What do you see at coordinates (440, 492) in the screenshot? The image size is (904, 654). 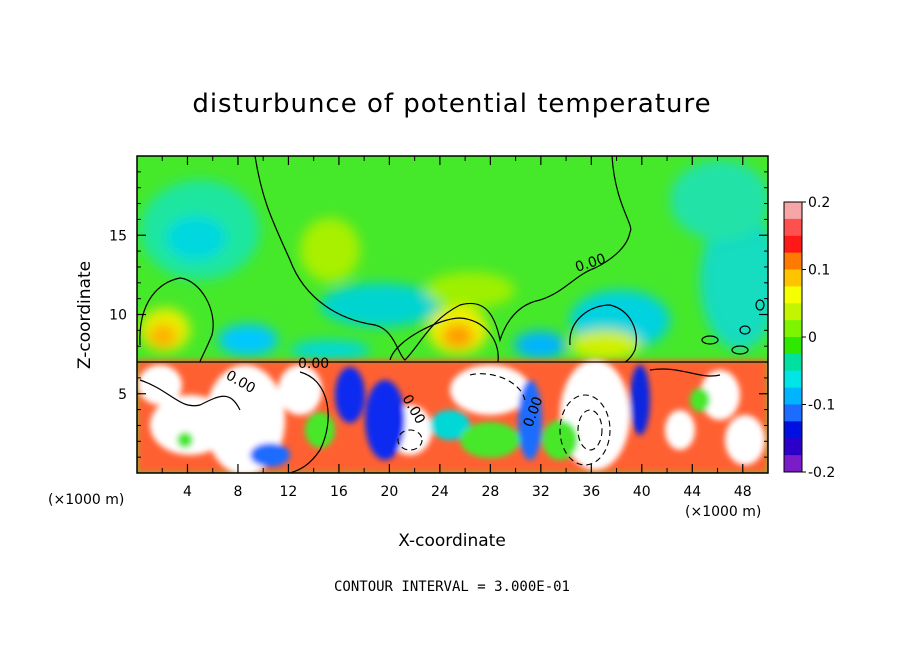 I see `x-tick-label: 24` at bounding box center [440, 492].